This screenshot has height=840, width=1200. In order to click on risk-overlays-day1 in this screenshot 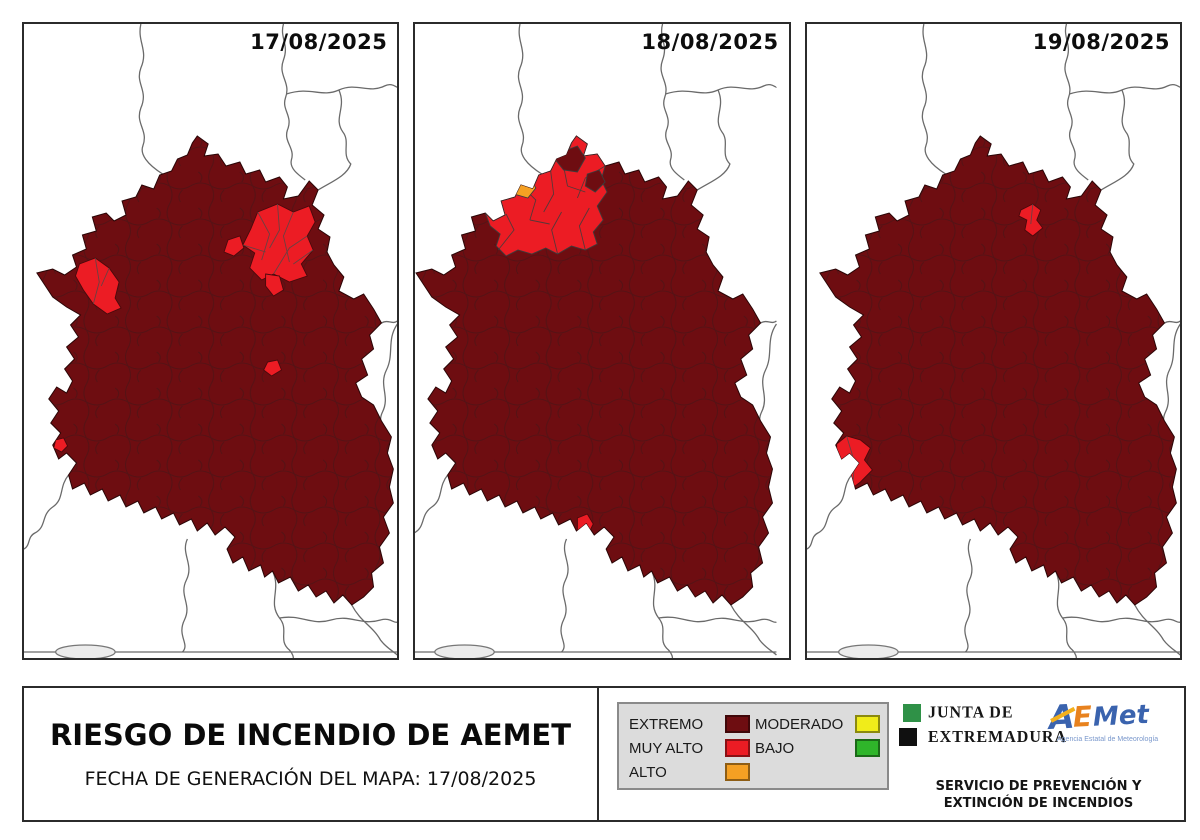, I will do `click(184, 328)`.